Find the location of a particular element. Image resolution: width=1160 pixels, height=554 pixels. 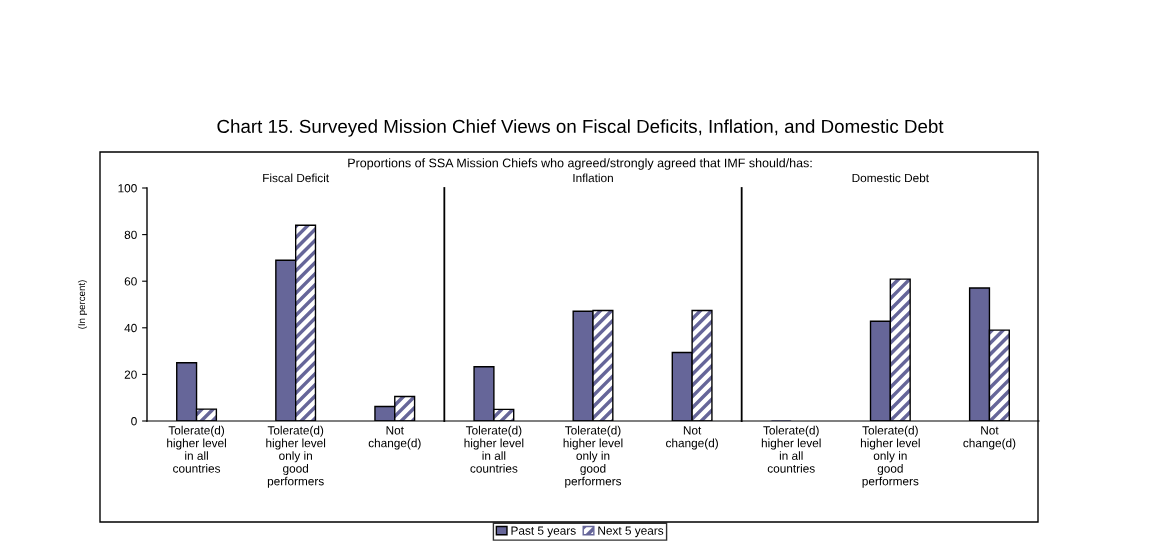

text: Fiscal Deficit is located at coordinates (296, 178).